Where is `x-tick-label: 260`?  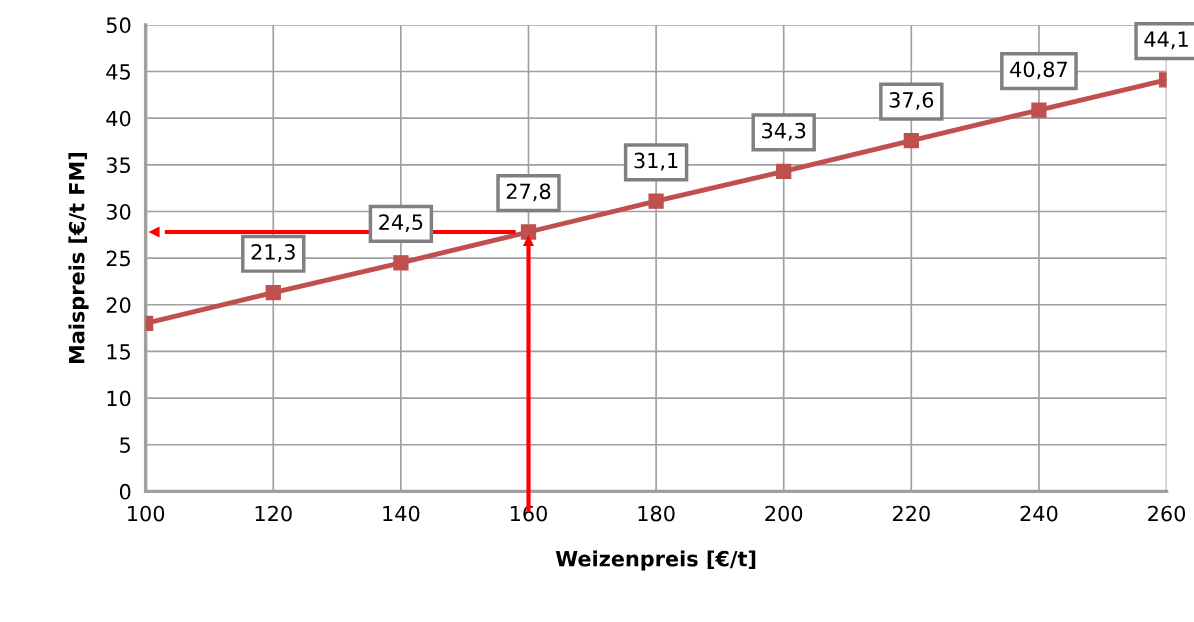
x-tick-label: 260 is located at coordinates (1167, 513).